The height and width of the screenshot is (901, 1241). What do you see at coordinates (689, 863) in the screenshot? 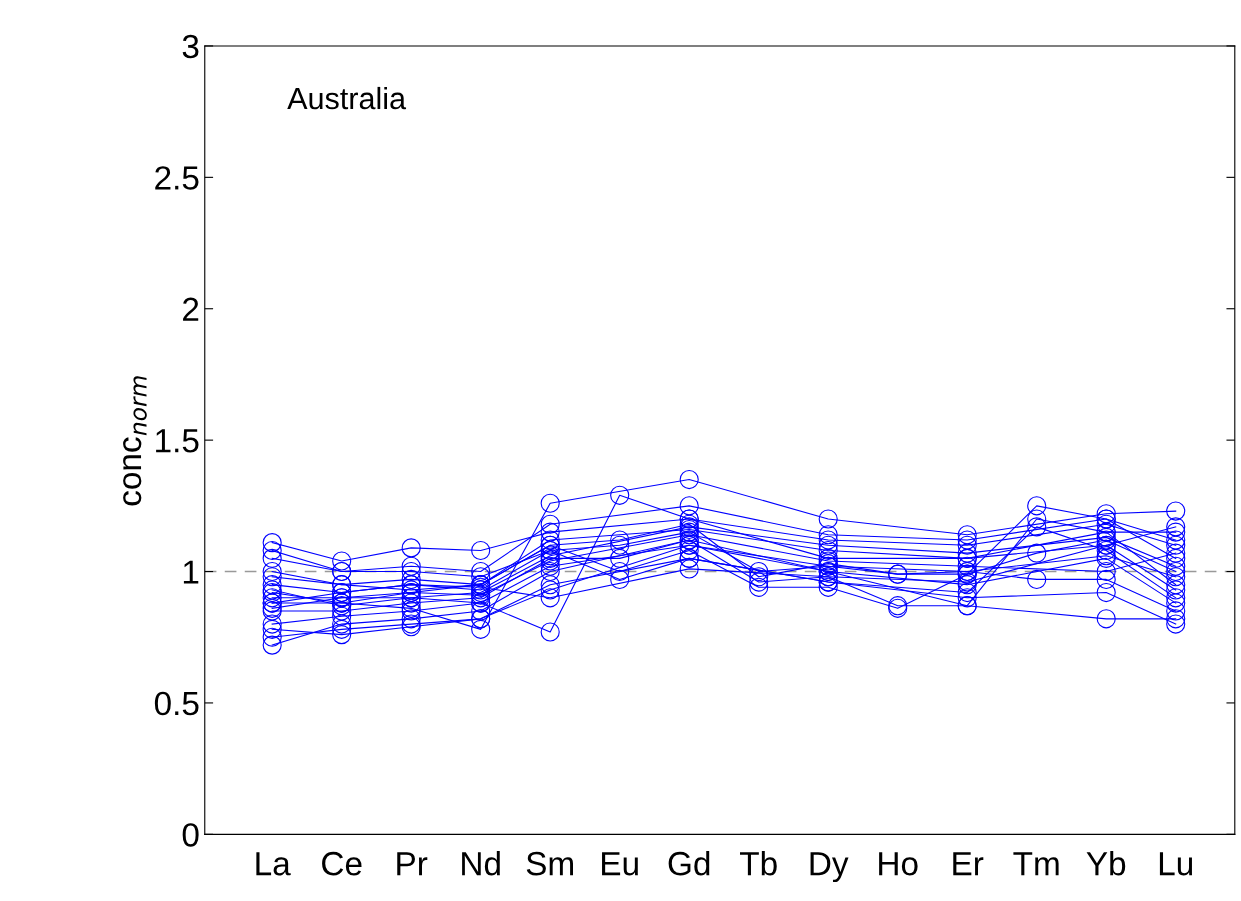
I see `x-tick-label: Gd` at bounding box center [689, 863].